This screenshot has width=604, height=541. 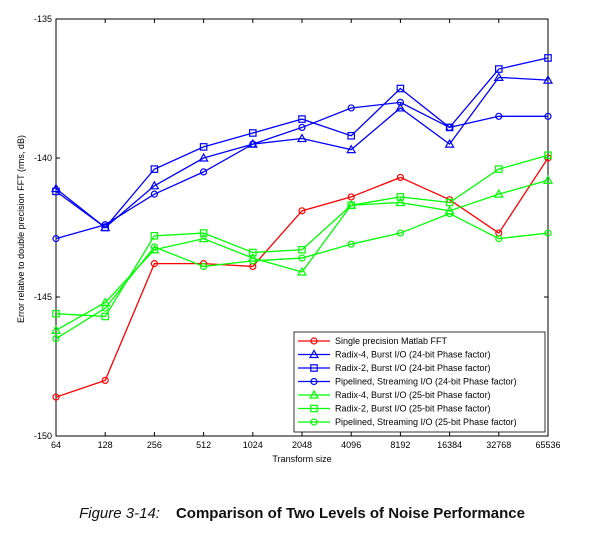 What do you see at coordinates (43, 436) in the screenshot?
I see `y-tick-label: -150` at bounding box center [43, 436].